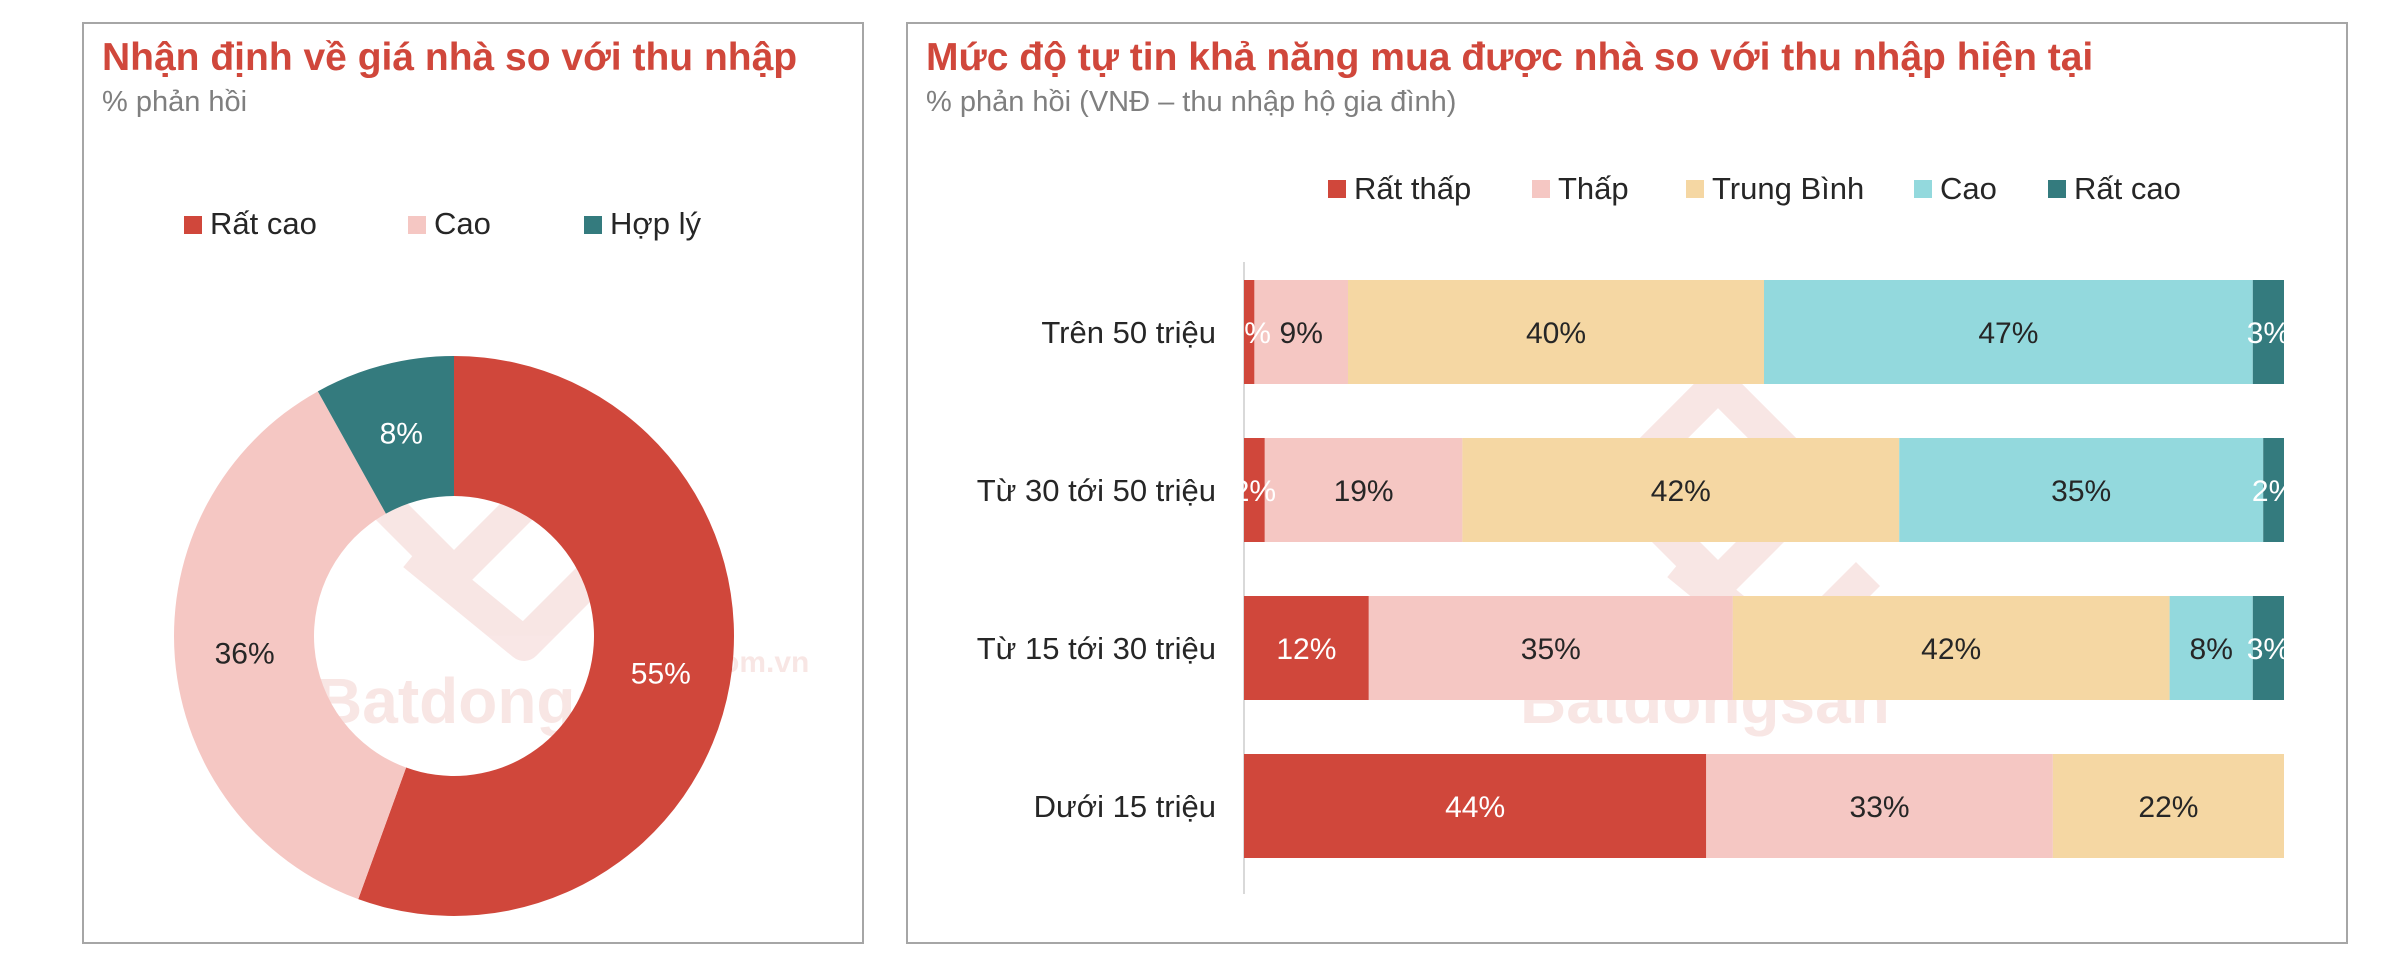  What do you see at coordinates (245, 654) in the screenshot?
I see `donut-label-cao: 36%` at bounding box center [245, 654].